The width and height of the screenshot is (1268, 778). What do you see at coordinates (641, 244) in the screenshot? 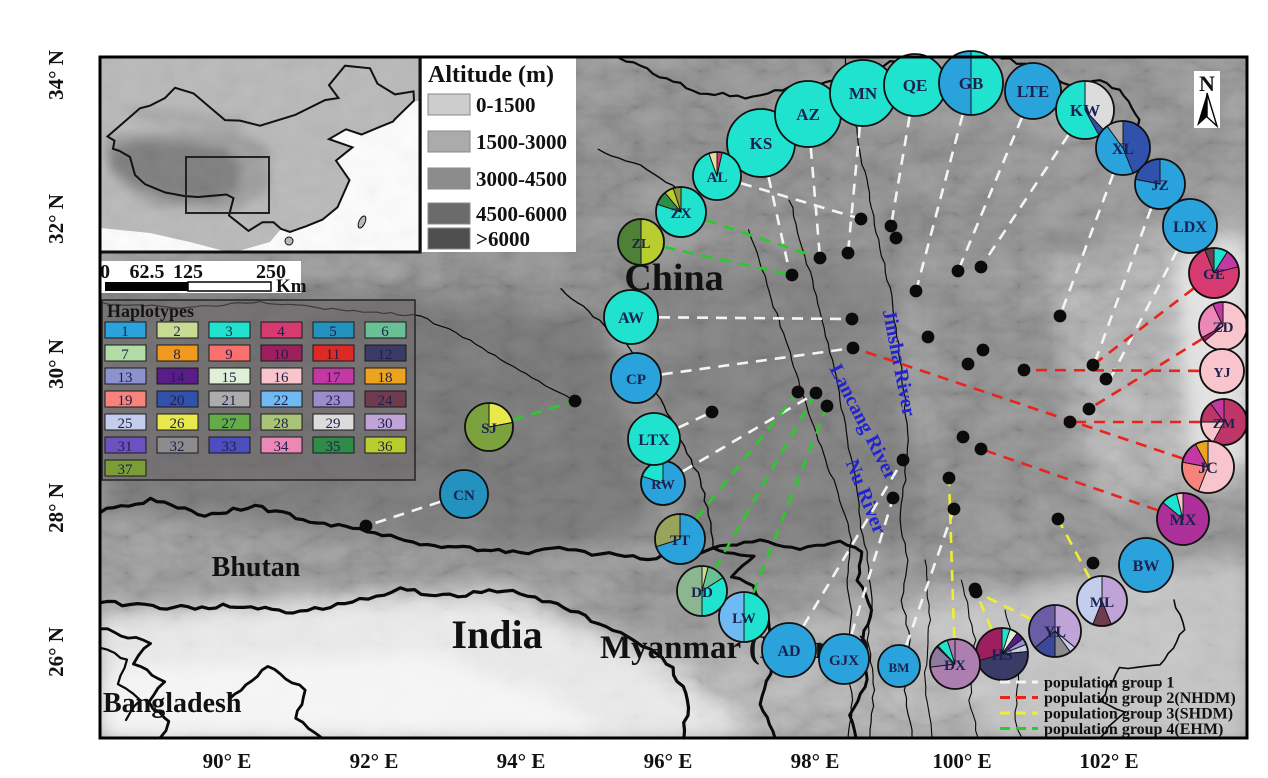
I see `svg-text: ZL` at bounding box center [641, 244].